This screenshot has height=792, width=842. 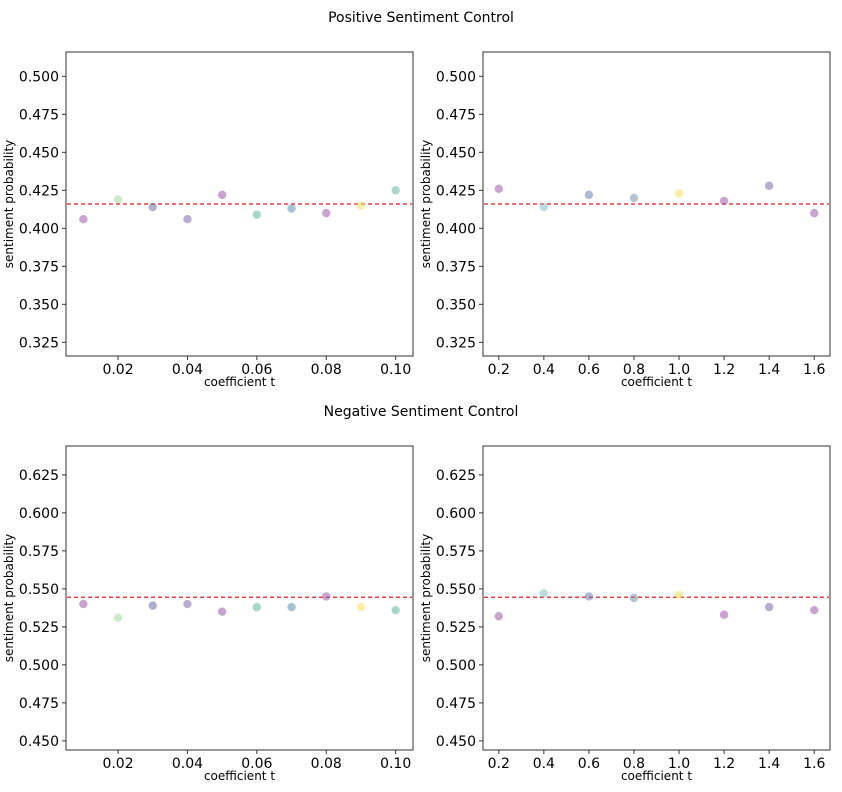 What do you see at coordinates (499, 370) in the screenshot?
I see `x-tick-label: 0.2` at bounding box center [499, 370].